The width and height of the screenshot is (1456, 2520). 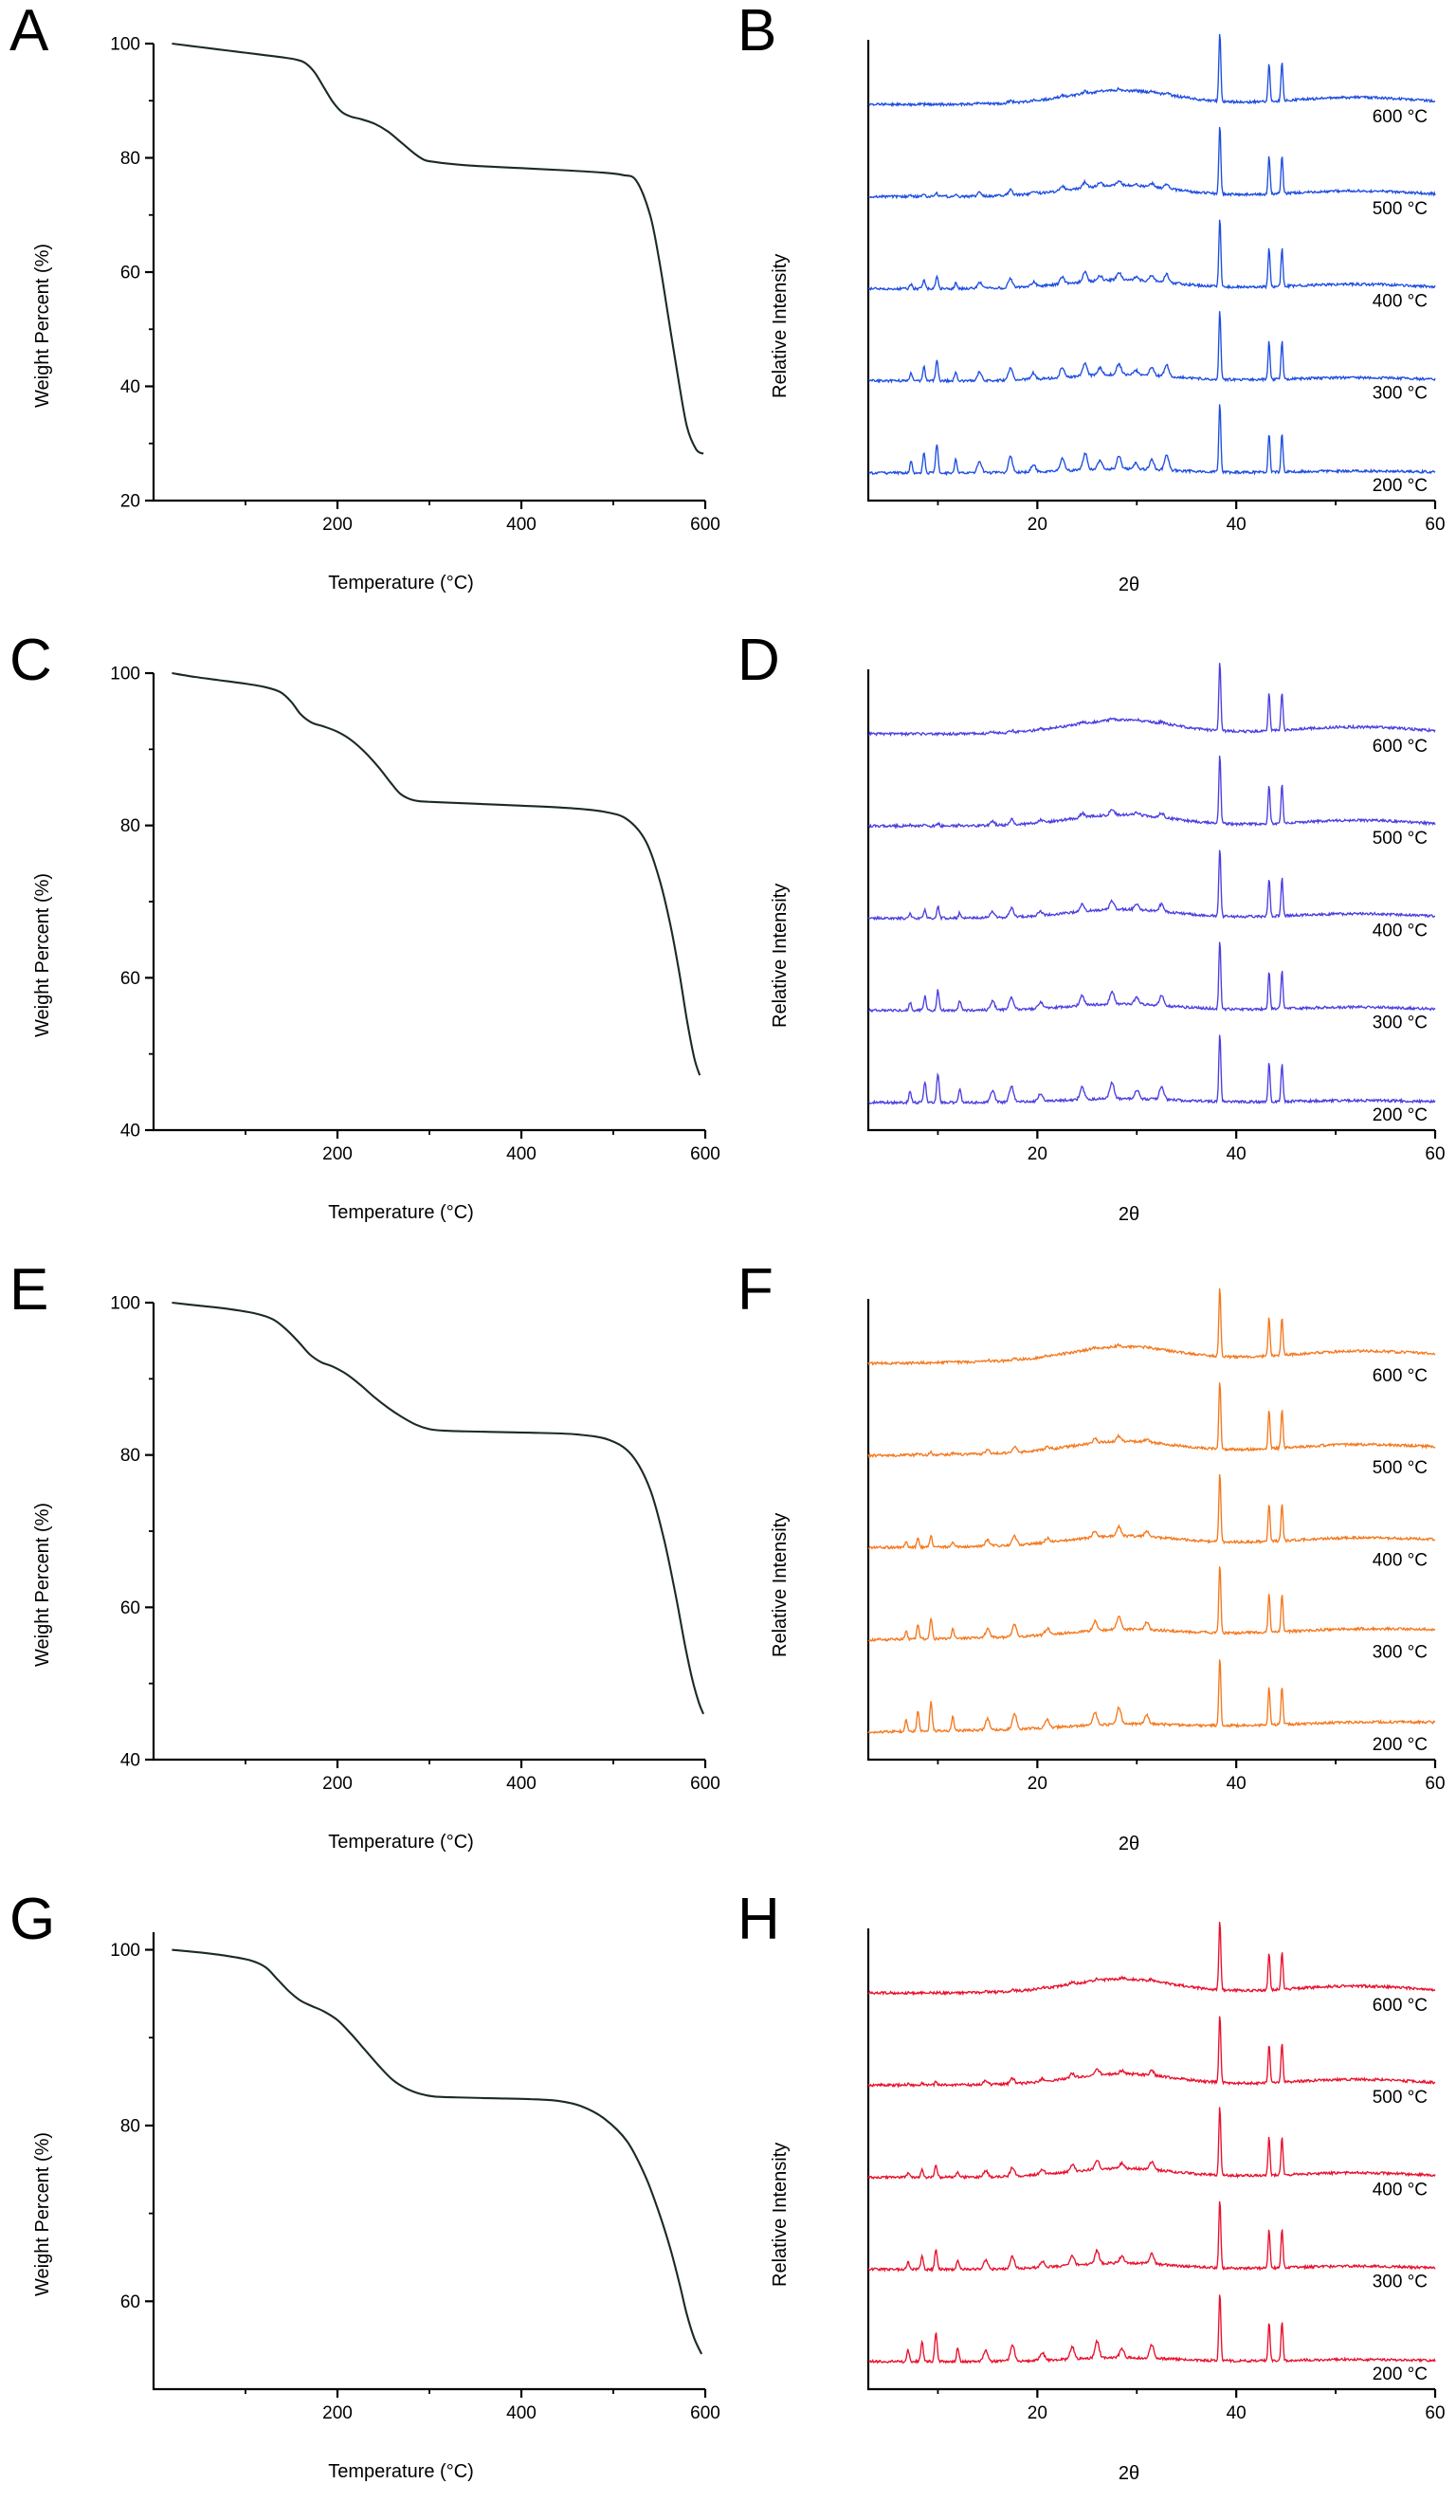 I want to click on panel-letter-c: C, so click(x=30, y=660).